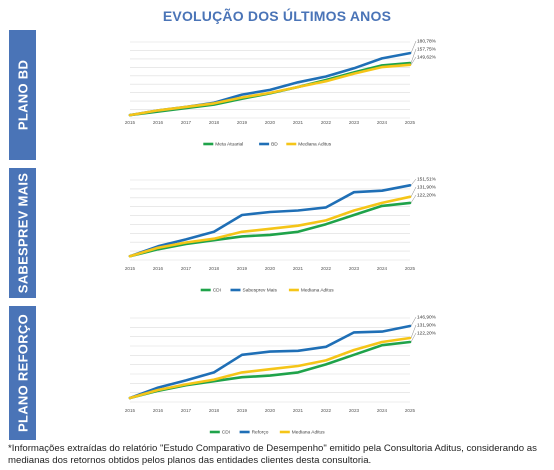  What do you see at coordinates (274, 145) in the screenshot?
I see `legend-label: BD` at bounding box center [274, 145].